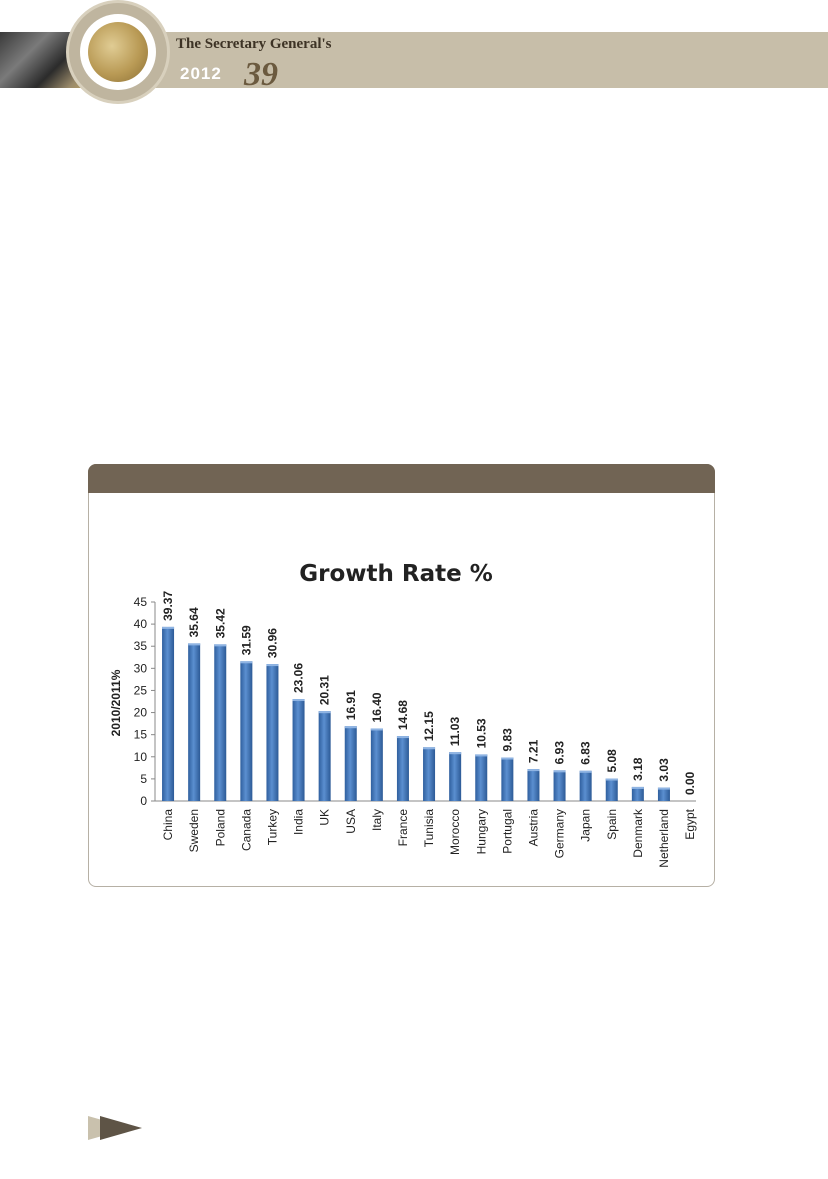 The width and height of the screenshot is (828, 1179). Describe the element at coordinates (144, 701) in the screenshot. I see `y-ticks: 0 5 10 15 20 25 30 35 40 45` at that location.